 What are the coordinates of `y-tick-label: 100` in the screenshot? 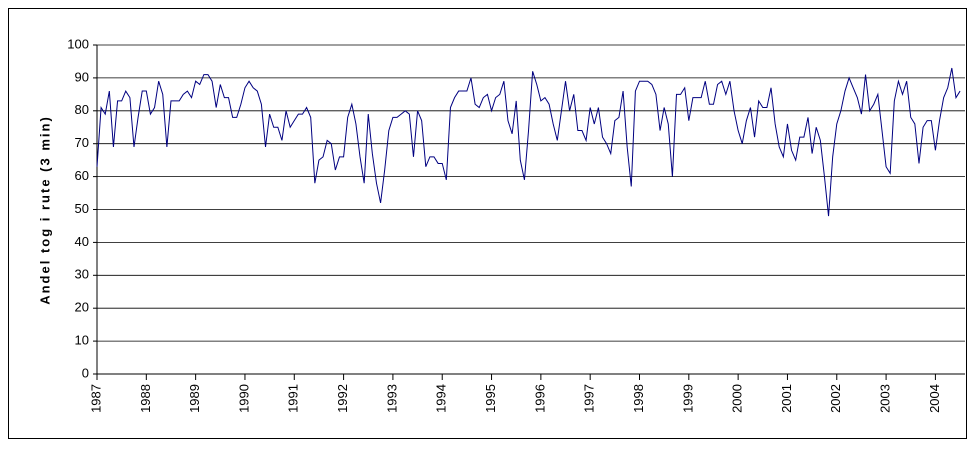 It's located at (78, 43).